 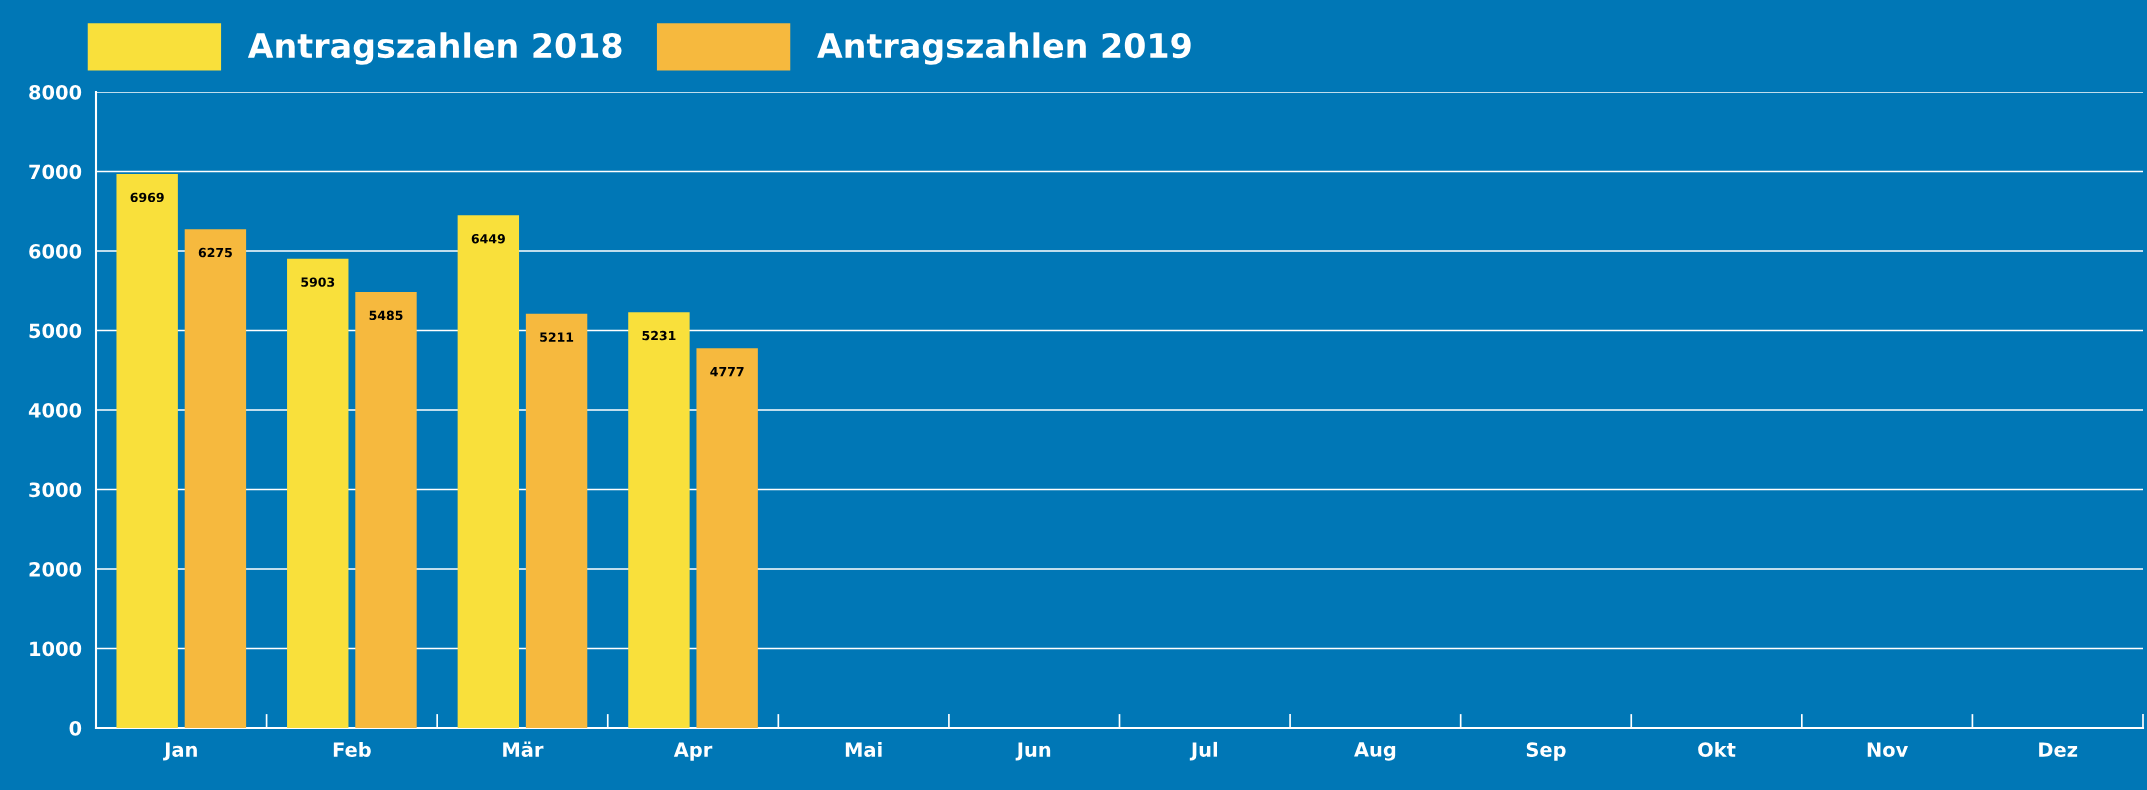 What do you see at coordinates (55, 251) in the screenshot?
I see `y-tick-label: 6000` at bounding box center [55, 251].